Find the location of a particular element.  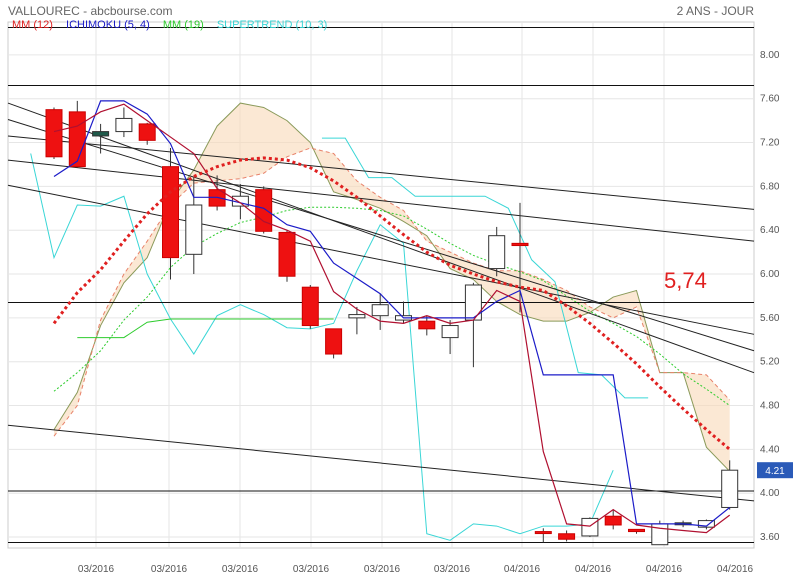

legend-supertrend: SUPERTREND (10, 3) is located at coordinates (272, 25).